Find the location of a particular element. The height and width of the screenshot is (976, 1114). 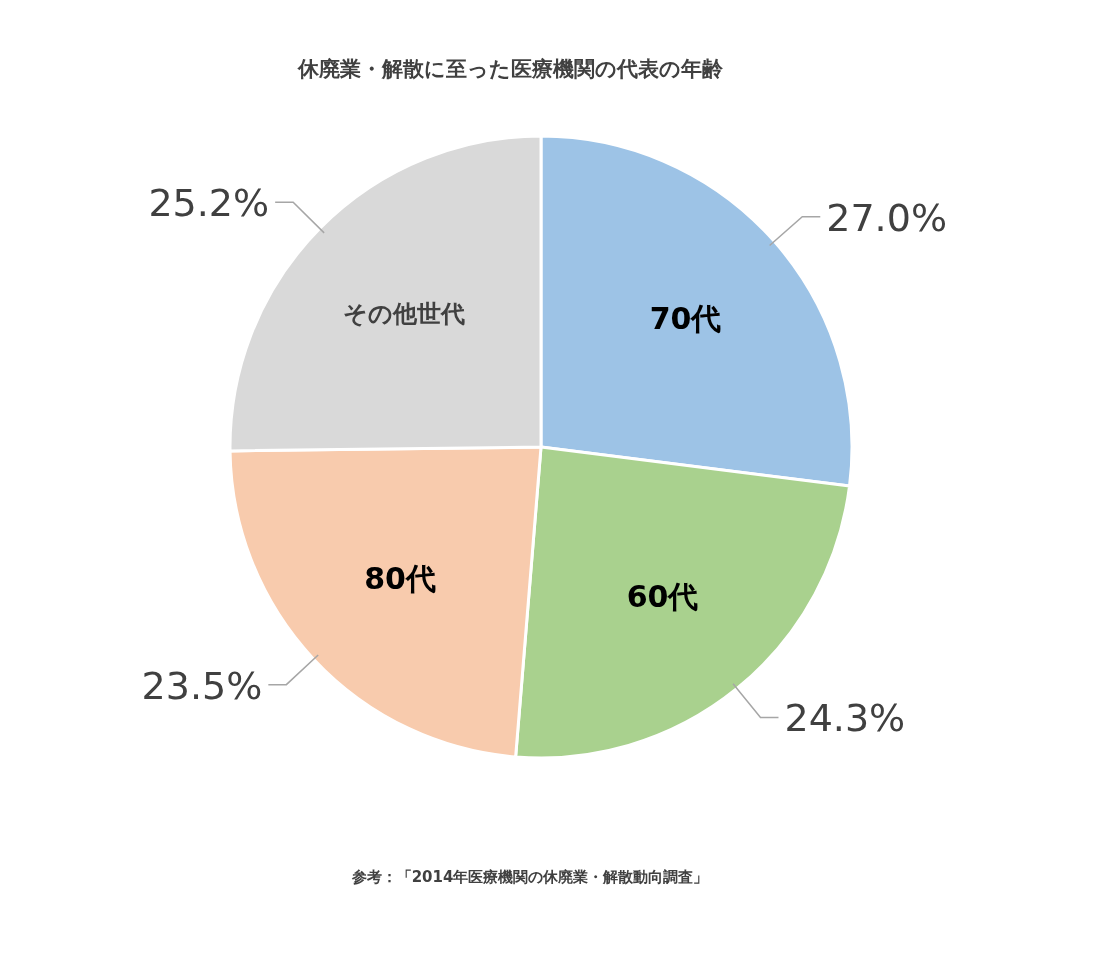

data-label: 27.0% is located at coordinates (886, 217).